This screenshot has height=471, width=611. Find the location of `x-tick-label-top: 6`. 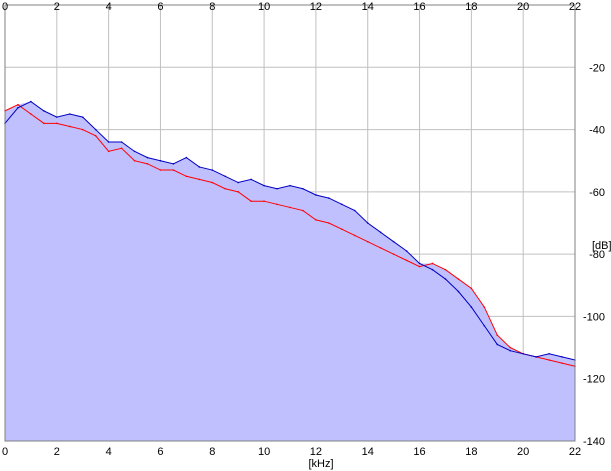

x-tick-label-top: 6 is located at coordinates (160, 7).